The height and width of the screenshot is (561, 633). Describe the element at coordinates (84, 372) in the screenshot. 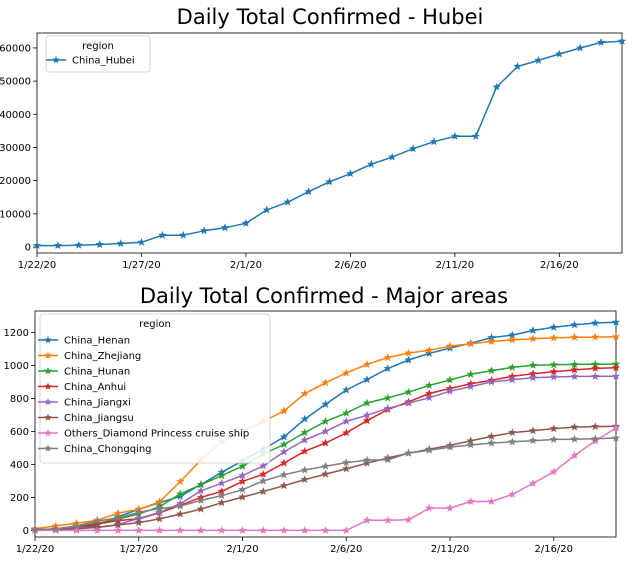

I see `legend-entry: China_Hunan` at that location.